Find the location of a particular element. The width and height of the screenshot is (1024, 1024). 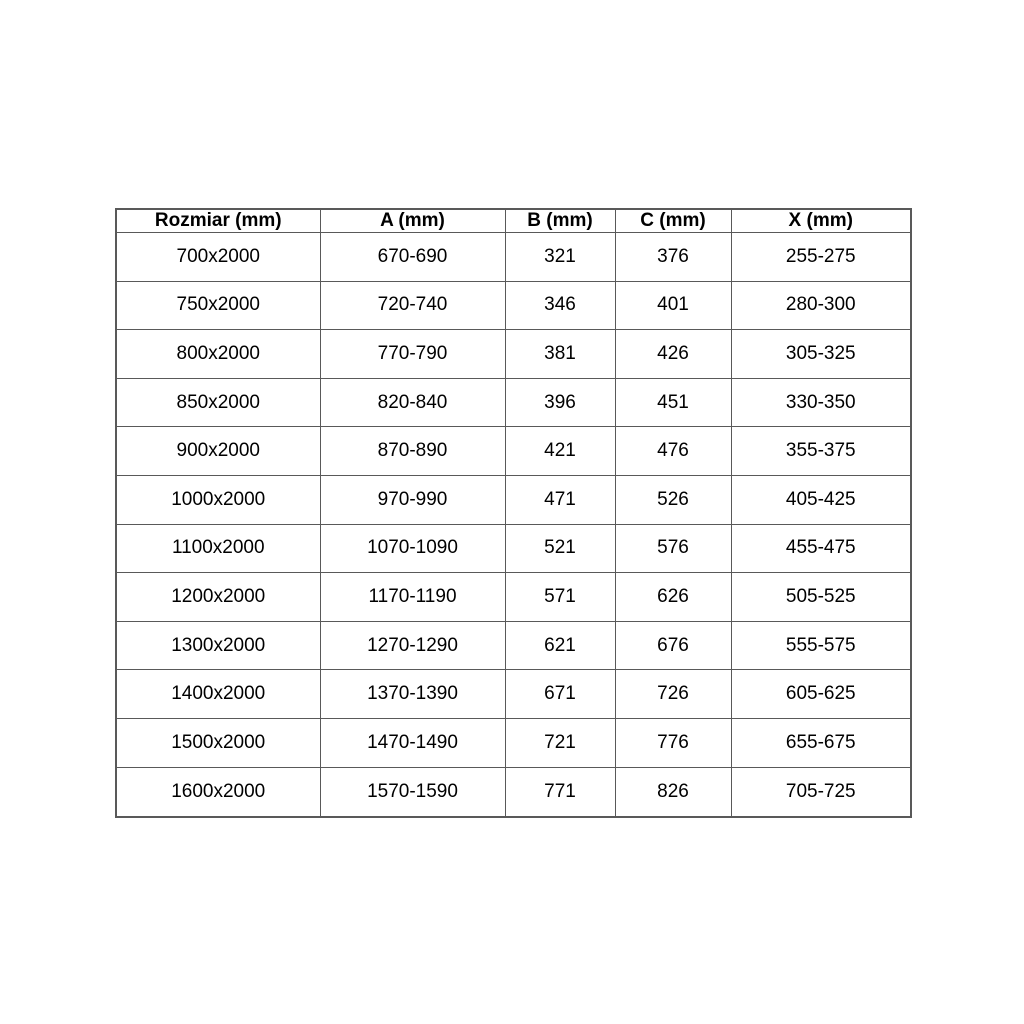

table-row: 1100x2000 1070-1090 521 576 455-475 is located at coordinates (513, 548).